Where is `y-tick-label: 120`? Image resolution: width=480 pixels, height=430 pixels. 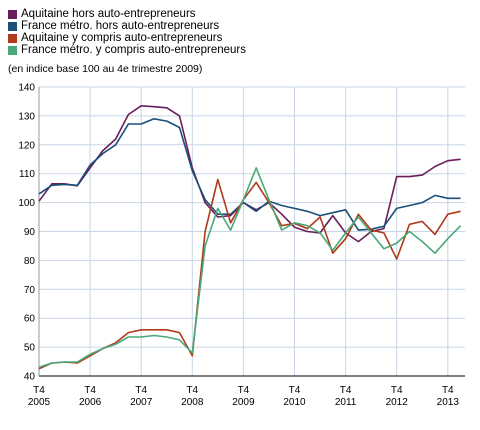 y-tick-label: 120 is located at coordinates (26, 145).